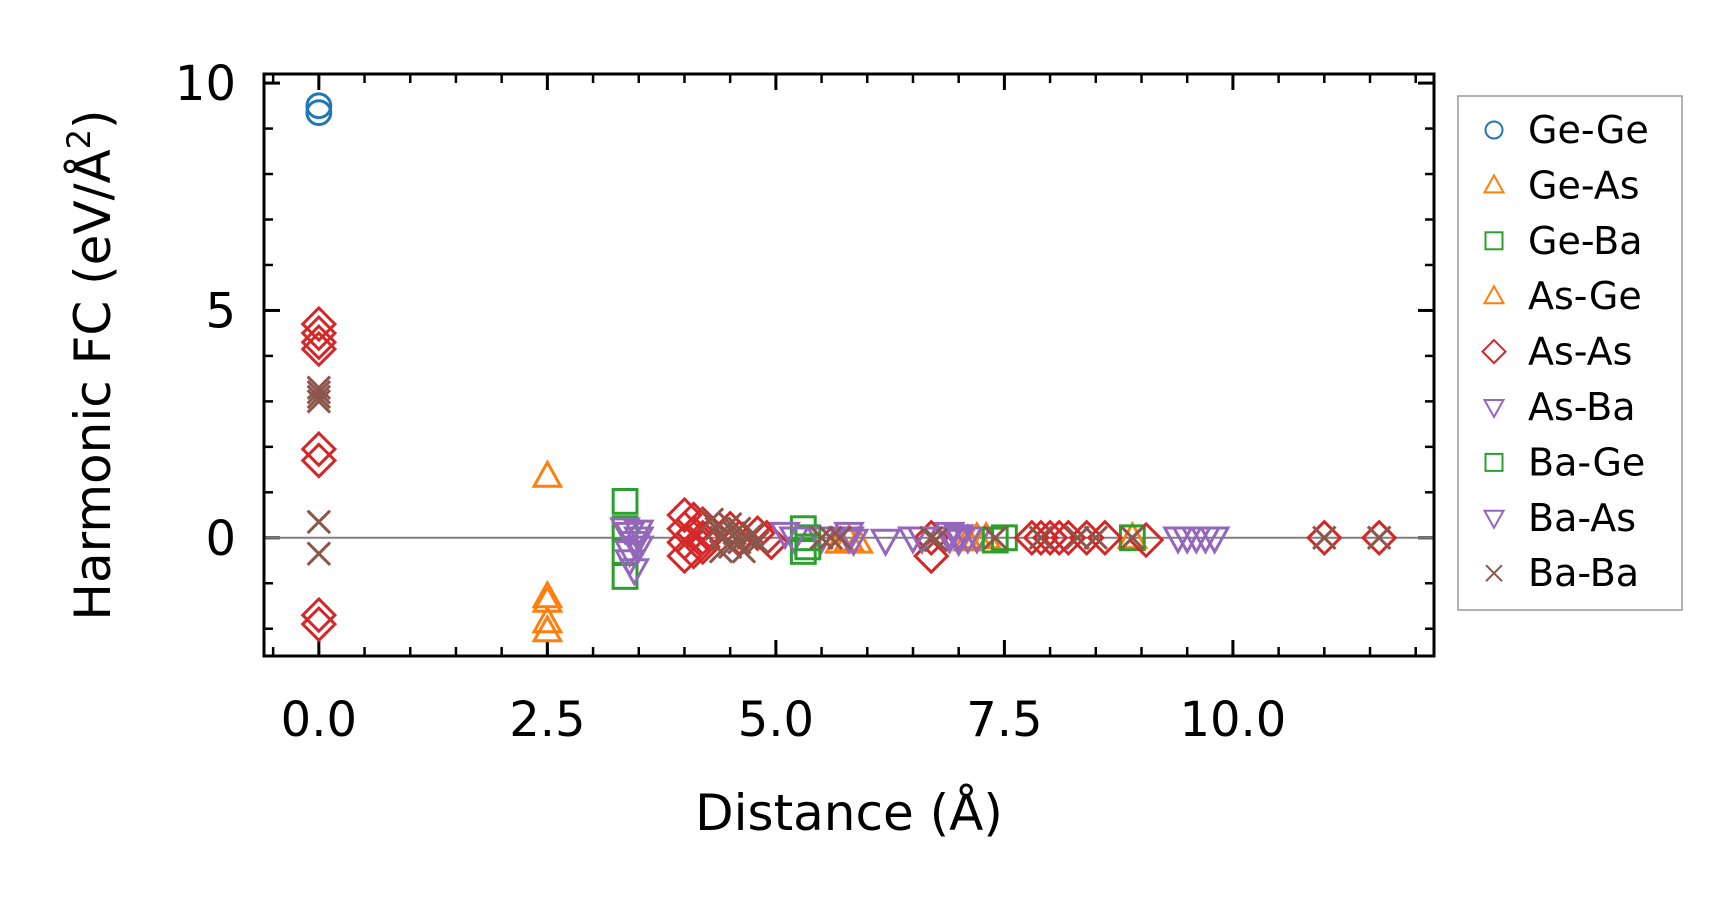  I want to click on legend-marker-ba-as, so click(1494, 519).